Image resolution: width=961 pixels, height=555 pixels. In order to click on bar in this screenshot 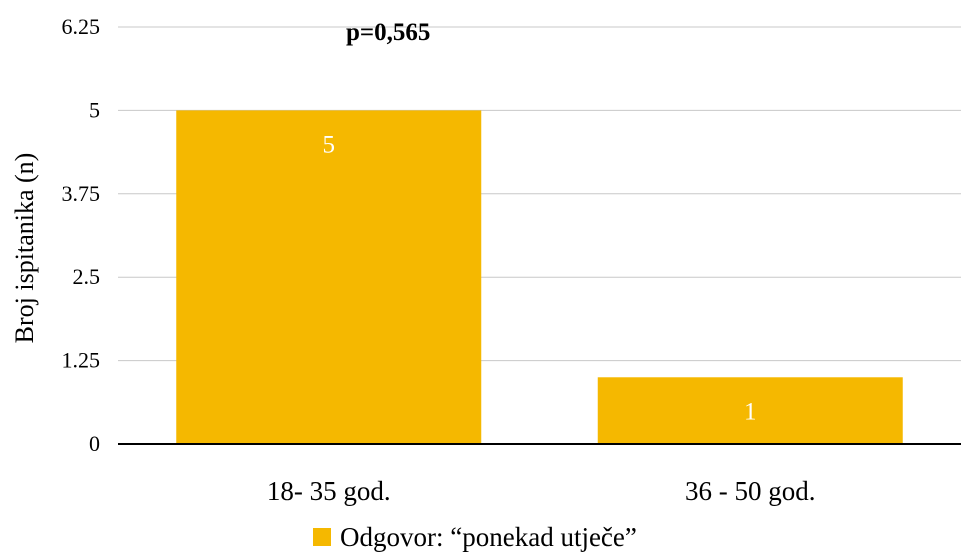, I will do `click(750, 410)`.